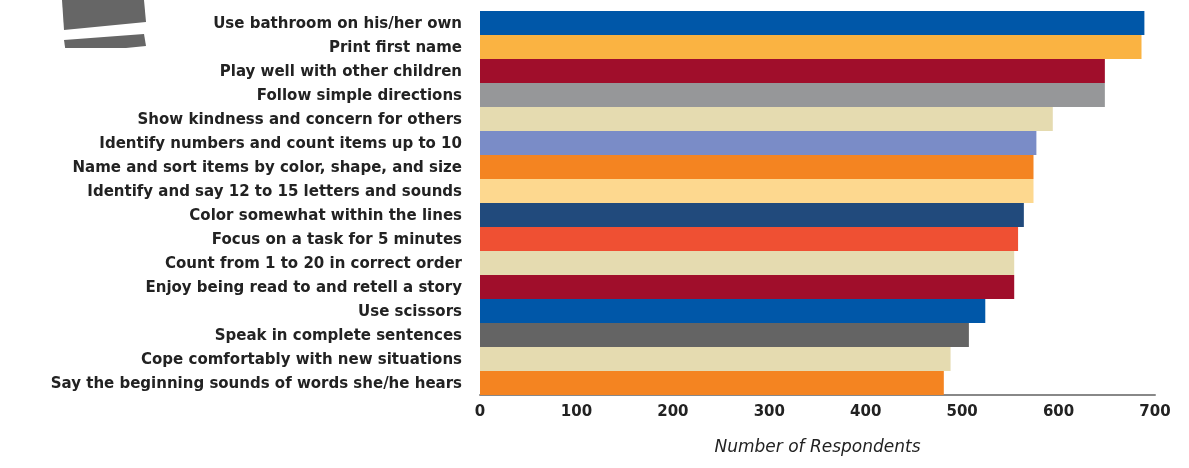 The height and width of the screenshot is (468, 1189). Describe the element at coordinates (337, 23) in the screenshot. I see `y-tick-label: Use bathroom on his/her own` at that location.